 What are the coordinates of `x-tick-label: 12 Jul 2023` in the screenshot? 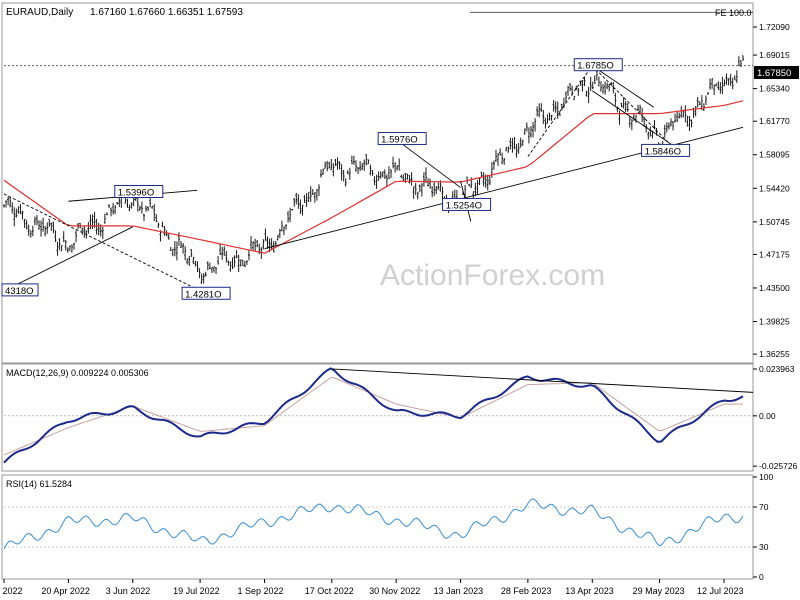 It's located at (720, 591).